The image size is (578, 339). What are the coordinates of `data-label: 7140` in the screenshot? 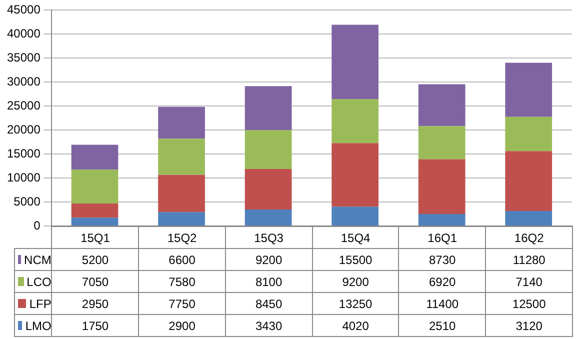 It's located at (529, 281).